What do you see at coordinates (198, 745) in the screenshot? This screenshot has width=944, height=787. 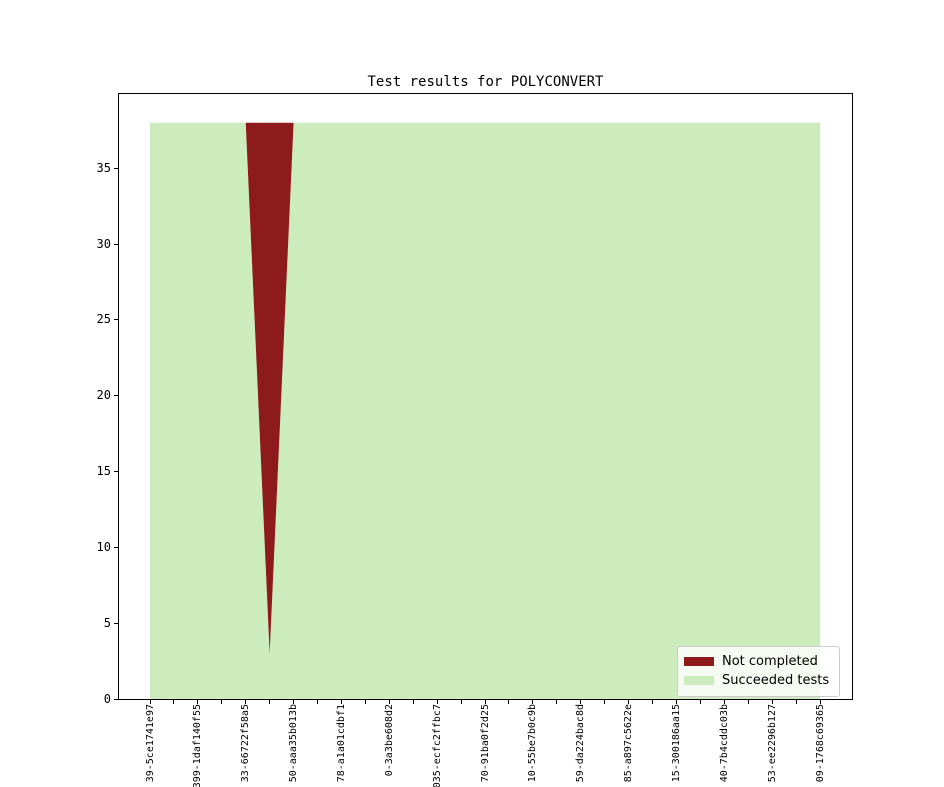 I see `x-tick-label: 399-1daf140f55` at bounding box center [198, 745].